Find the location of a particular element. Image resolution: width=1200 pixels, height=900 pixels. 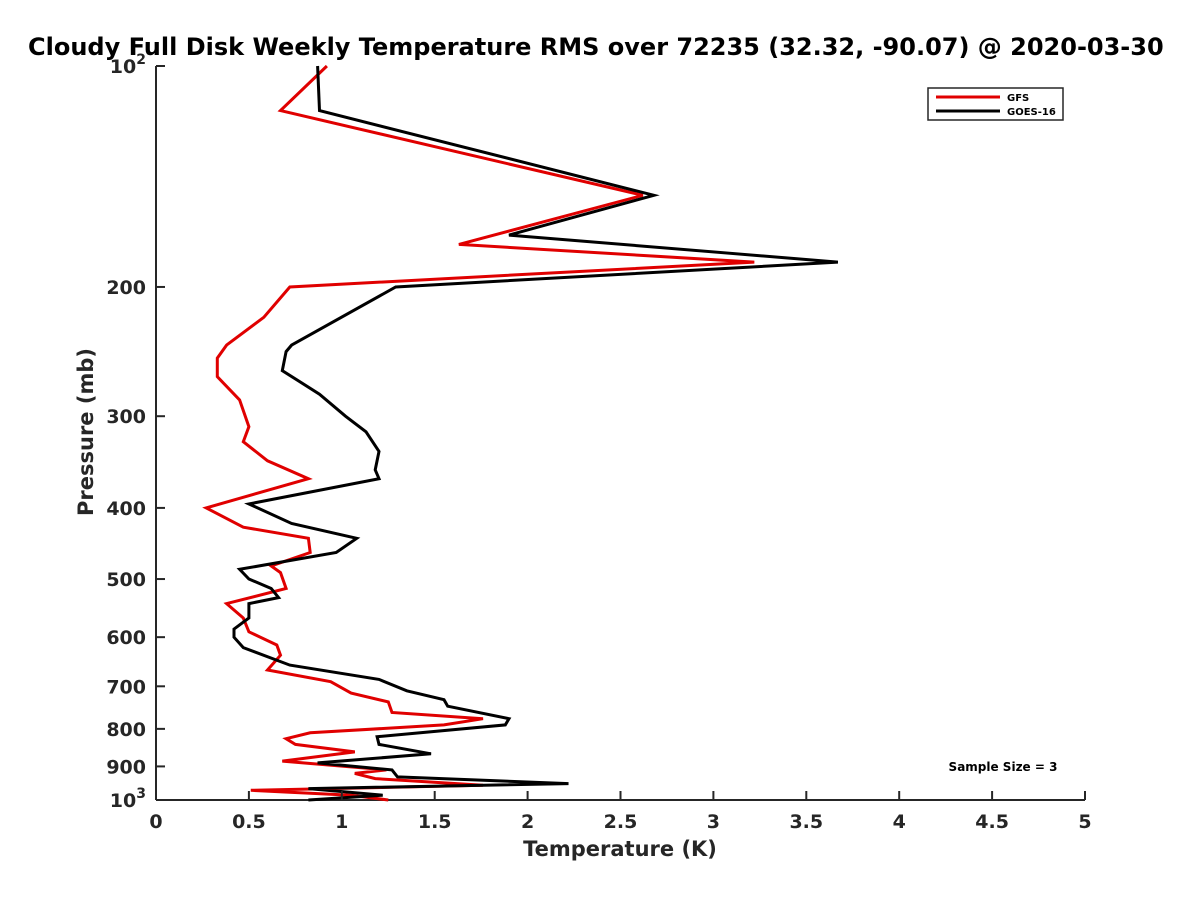

y-tick-label: 10³ is located at coordinates (128, 799).